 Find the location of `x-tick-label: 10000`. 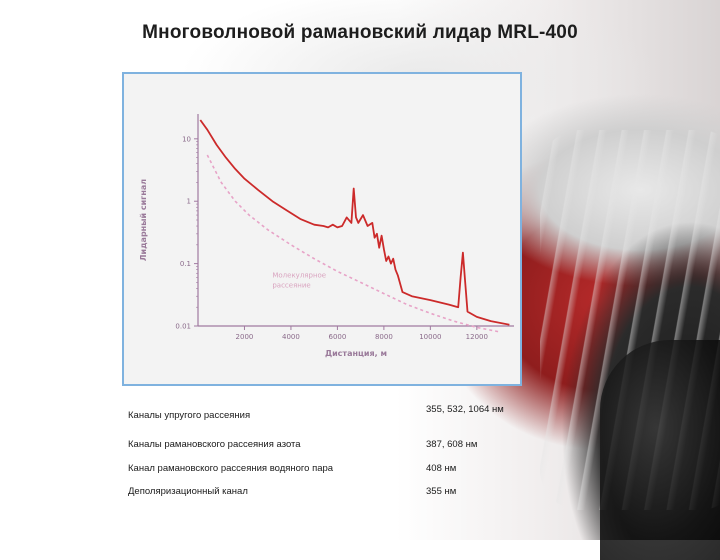

x-tick-label: 10000 is located at coordinates (430, 337).